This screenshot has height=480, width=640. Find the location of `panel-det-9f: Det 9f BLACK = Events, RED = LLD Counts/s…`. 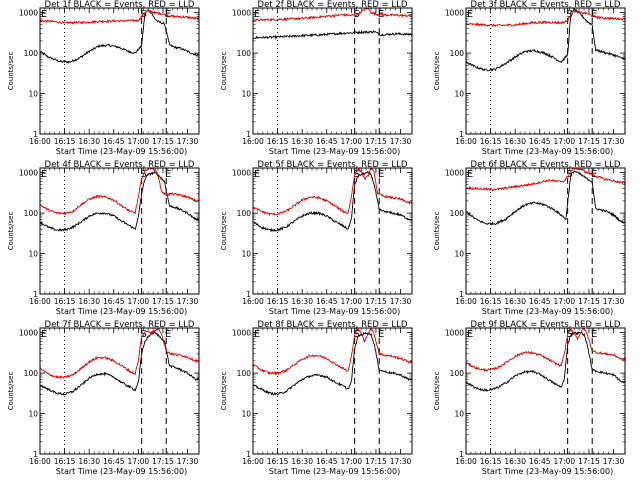

panel-det-9f: Det 9f BLACK = Events, RED = LLD Counts/s… is located at coordinates (529, 398).